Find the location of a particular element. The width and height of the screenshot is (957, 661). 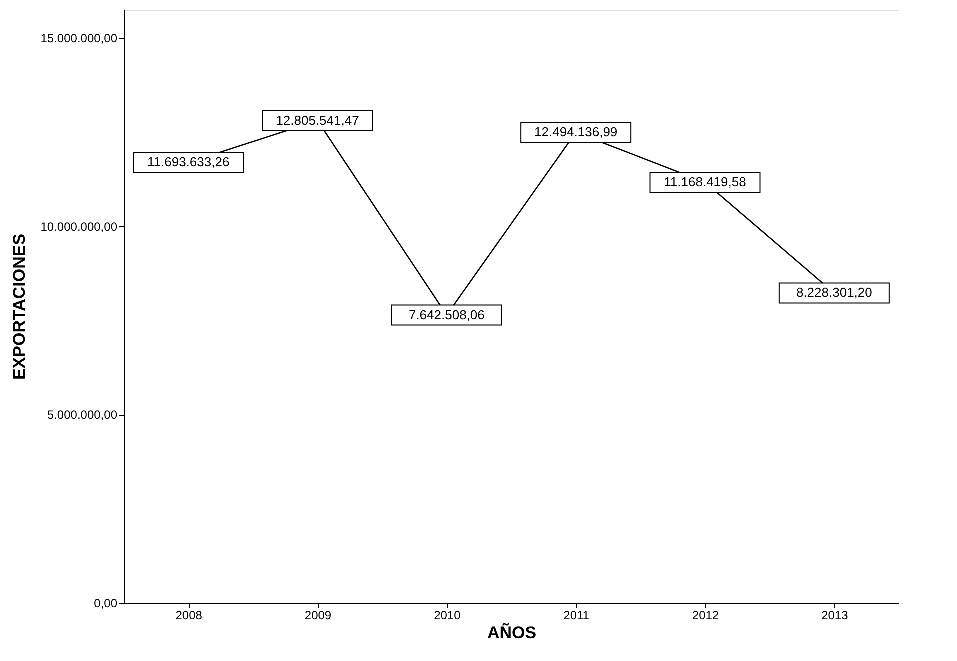

data-label: 12.805.541,47 is located at coordinates (318, 120).